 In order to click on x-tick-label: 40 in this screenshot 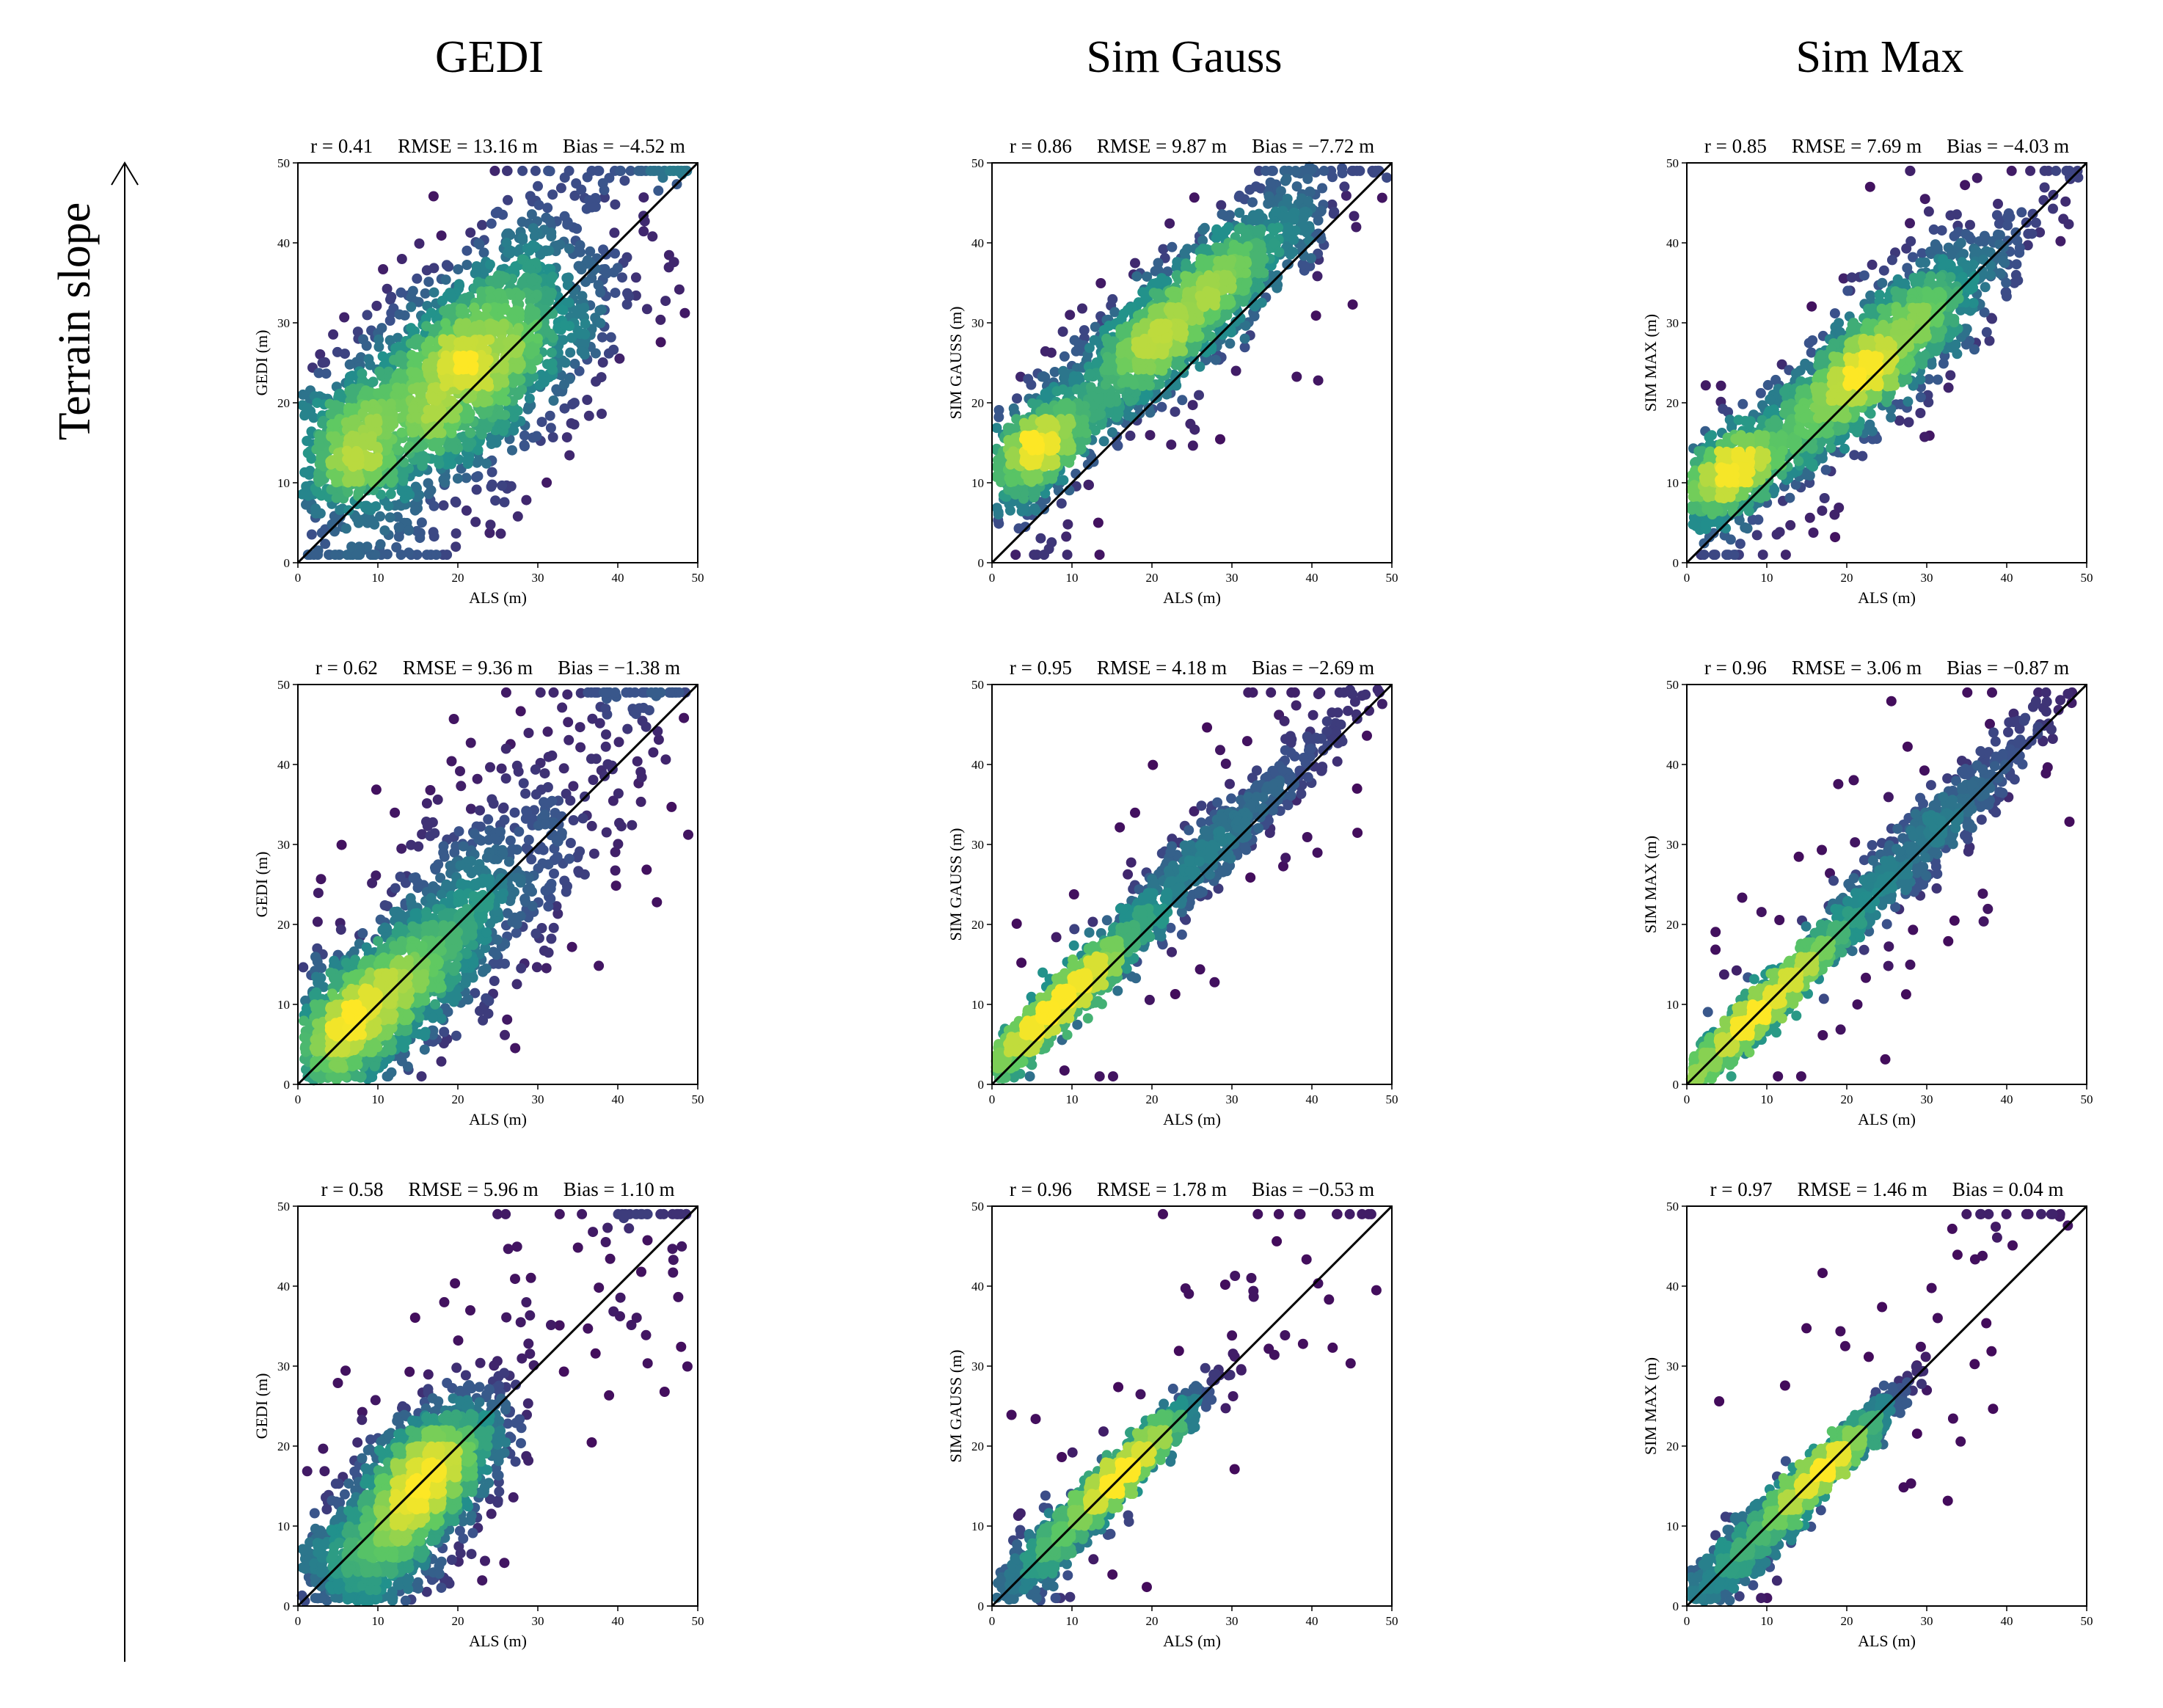, I will do `click(1312, 578)`.